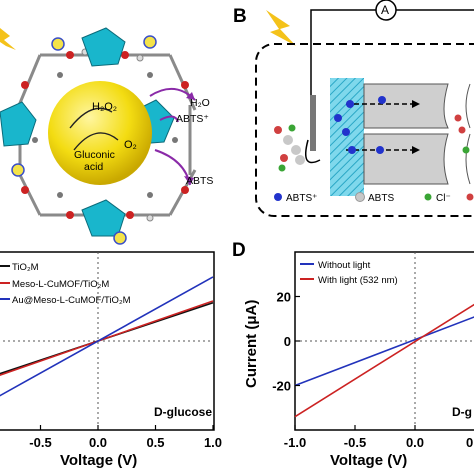  Describe the element at coordinates (18, 124) in the screenshot. I see `cluster-left` at that location.